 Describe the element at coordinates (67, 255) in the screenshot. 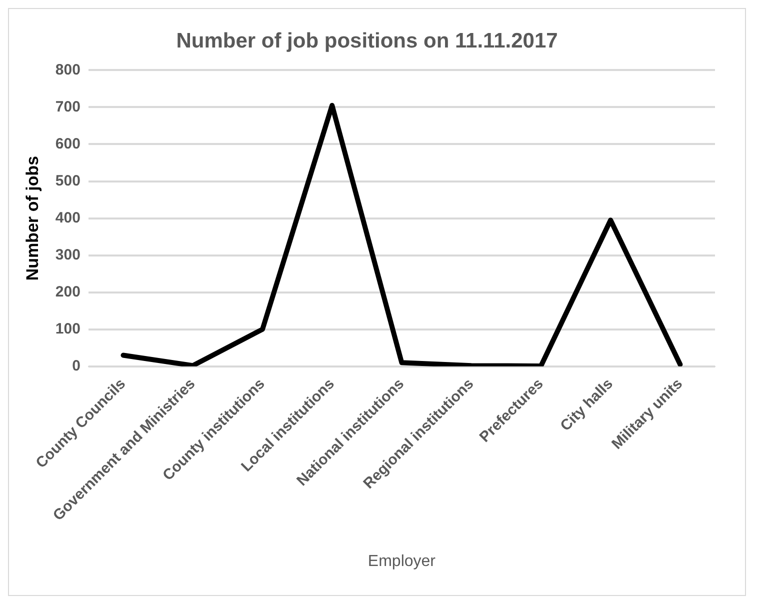

I see `y-tick-label: 300` at that location.